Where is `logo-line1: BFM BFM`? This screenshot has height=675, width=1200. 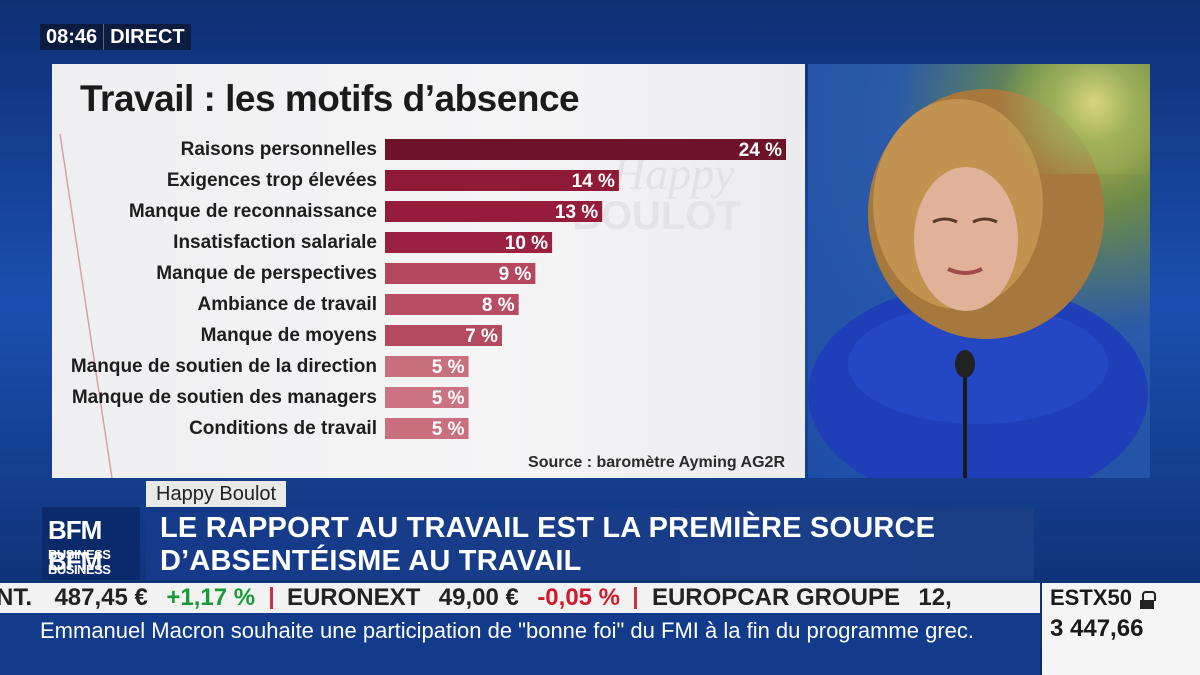 logo-line1: BFM BFM is located at coordinates (75, 545).